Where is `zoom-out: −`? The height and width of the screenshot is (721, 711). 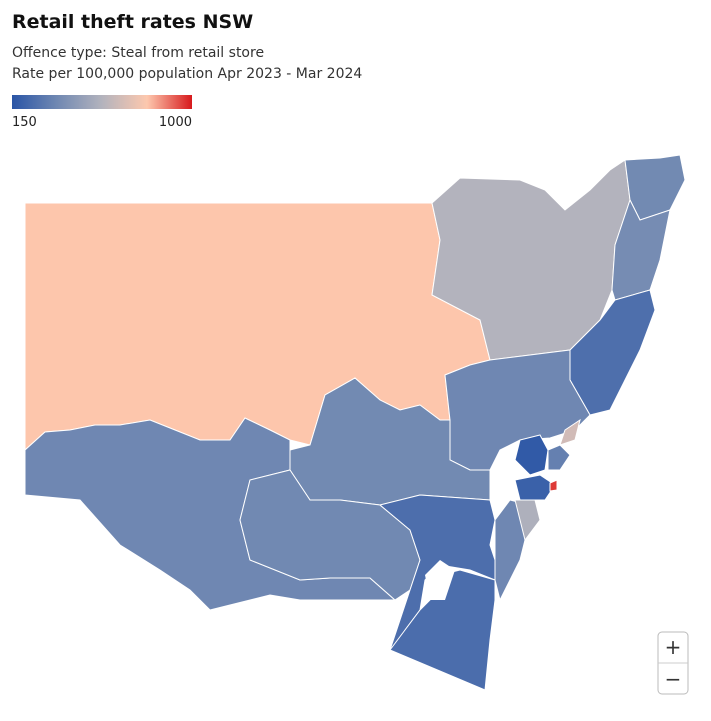
zoom-out: − is located at coordinates (673, 679).